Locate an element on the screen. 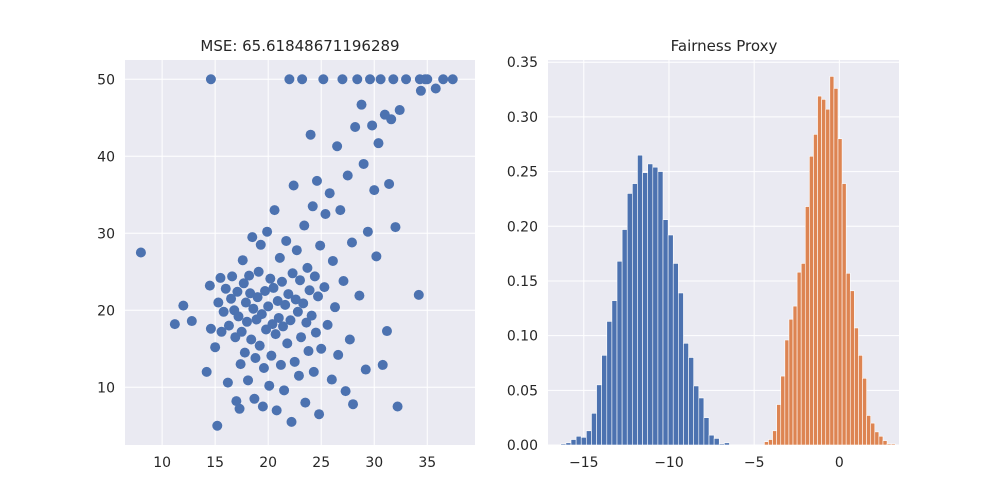 This screenshot has width=1000, height=500. scatter-y-tick-label: 40 is located at coordinates (106, 157).